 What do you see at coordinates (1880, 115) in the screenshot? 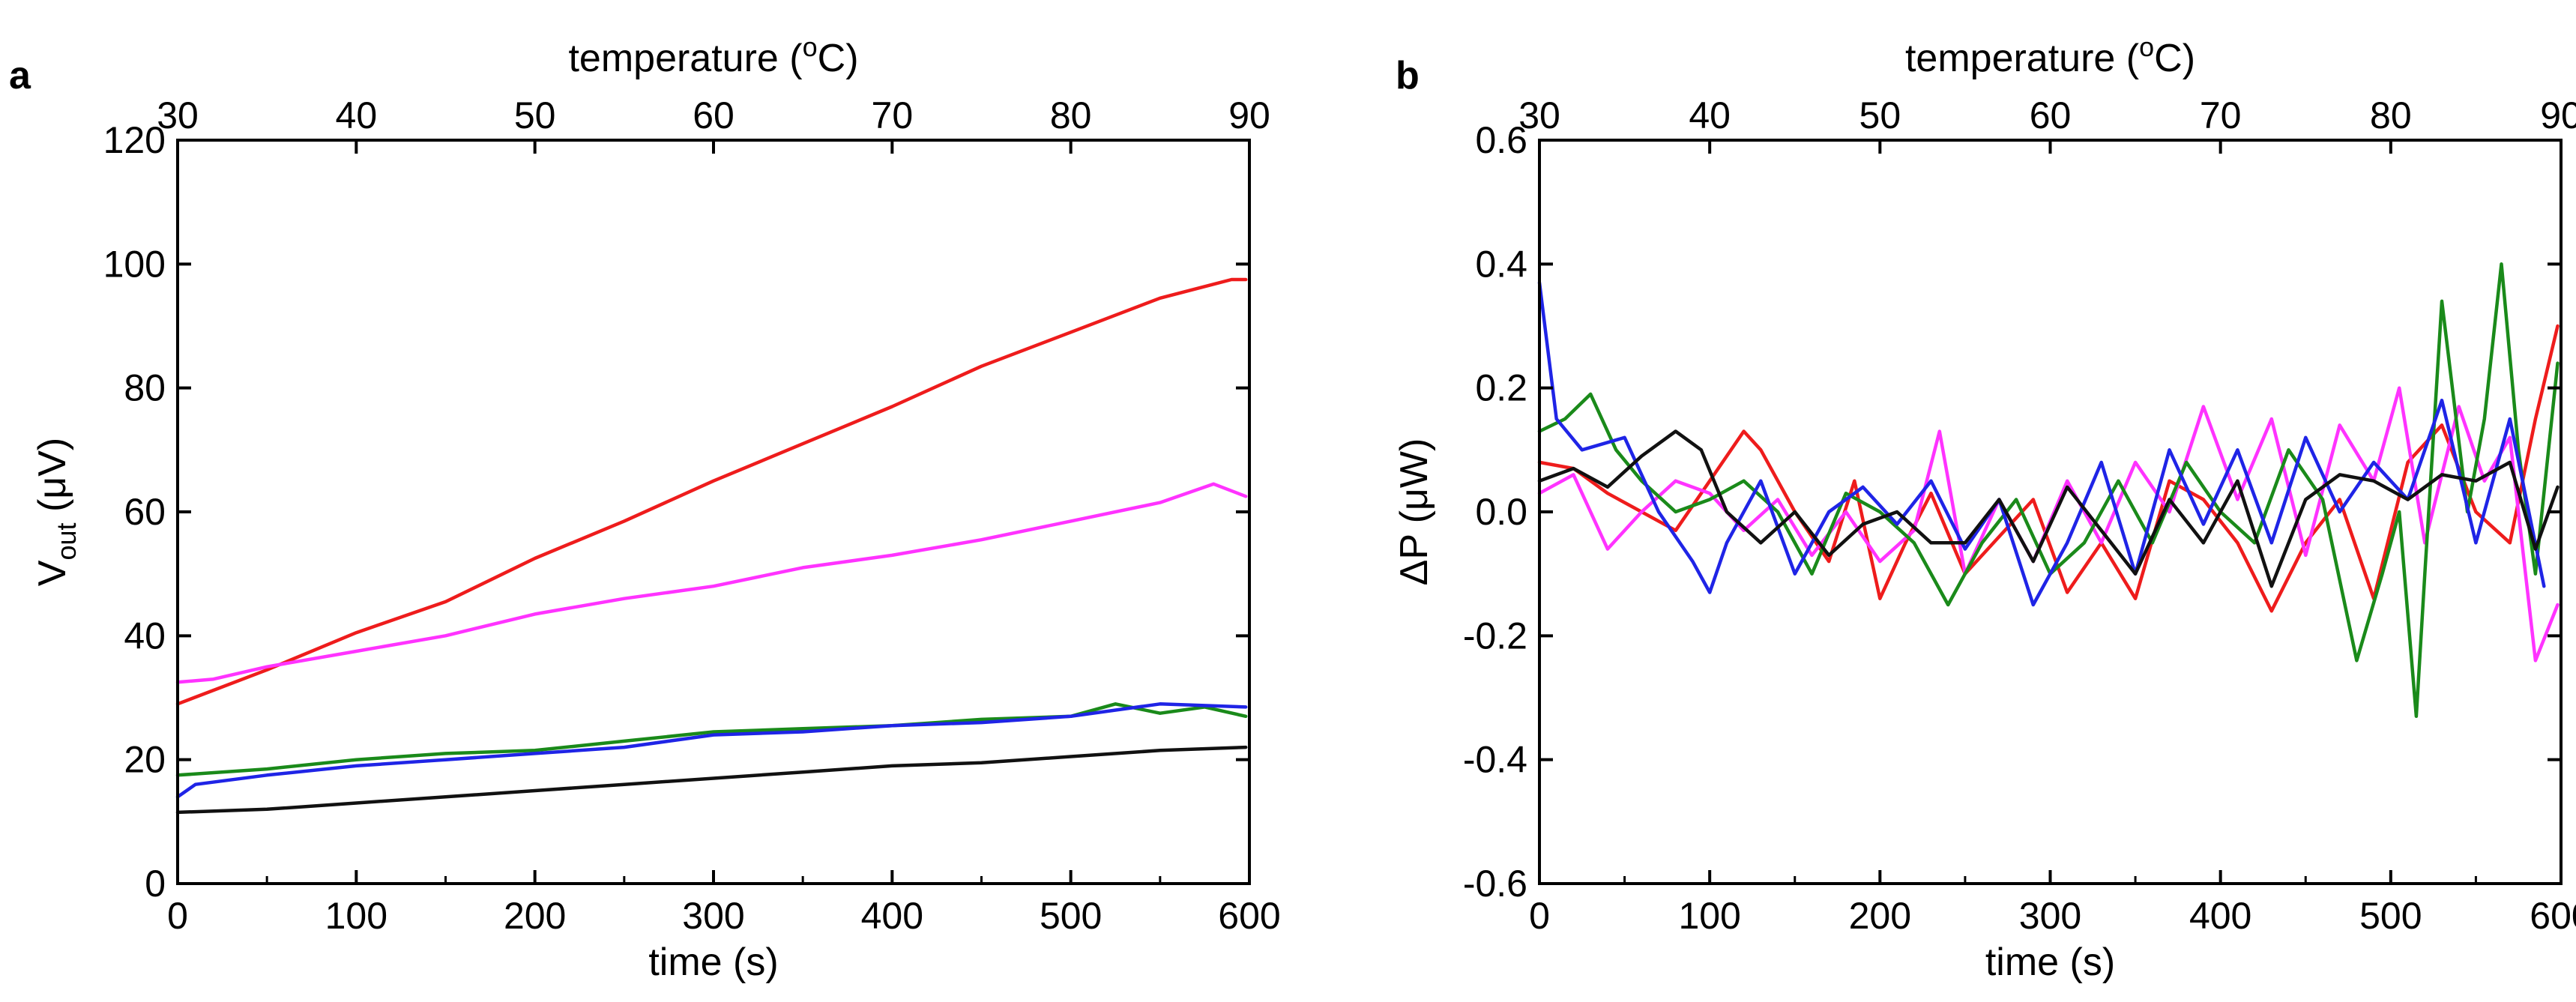
I see `panel-b-top-tick-label: 50` at bounding box center [1880, 115].